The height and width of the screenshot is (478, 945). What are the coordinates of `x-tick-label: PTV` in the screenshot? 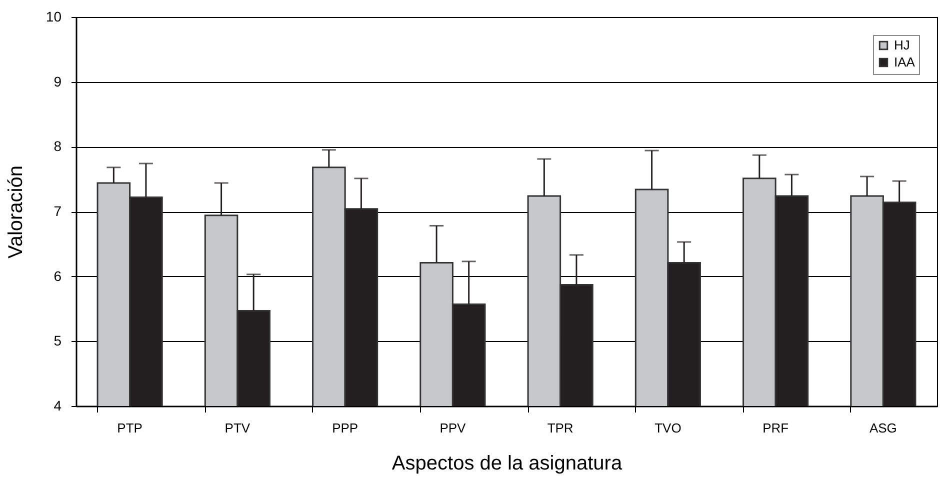 It's located at (237, 428).